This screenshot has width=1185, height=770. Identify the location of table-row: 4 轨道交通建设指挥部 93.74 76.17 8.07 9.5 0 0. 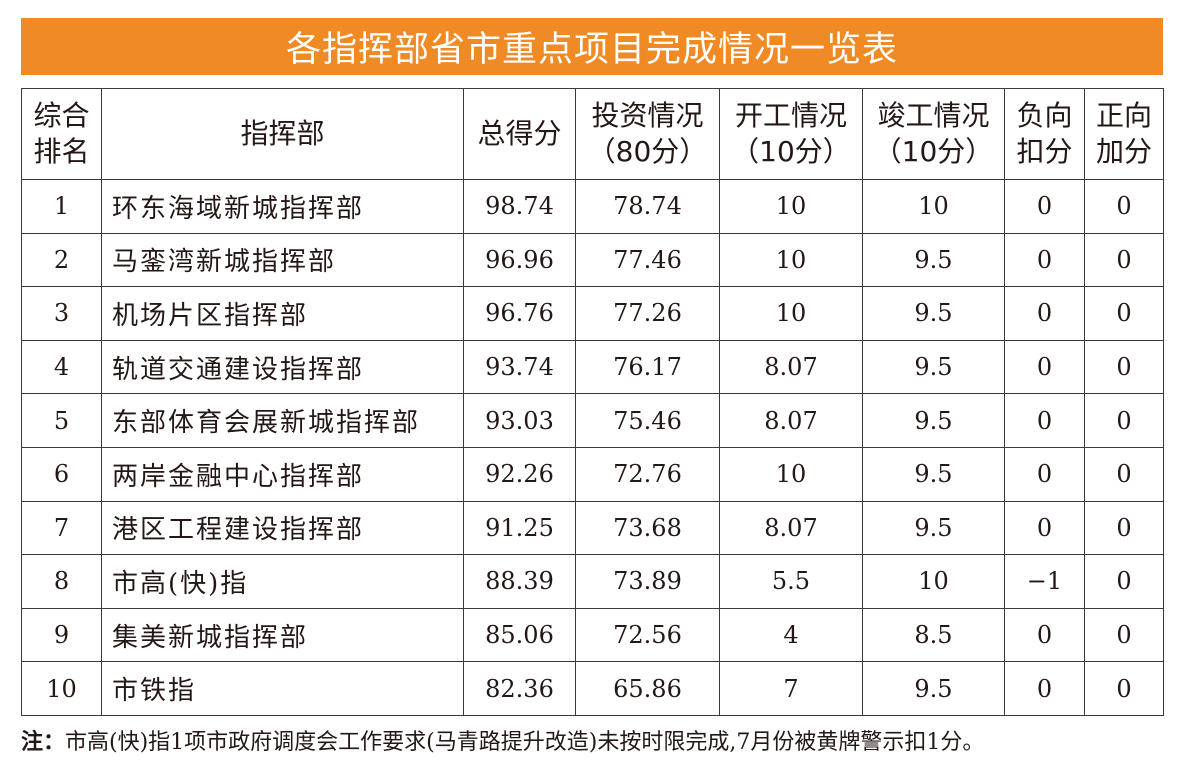
(592, 367).